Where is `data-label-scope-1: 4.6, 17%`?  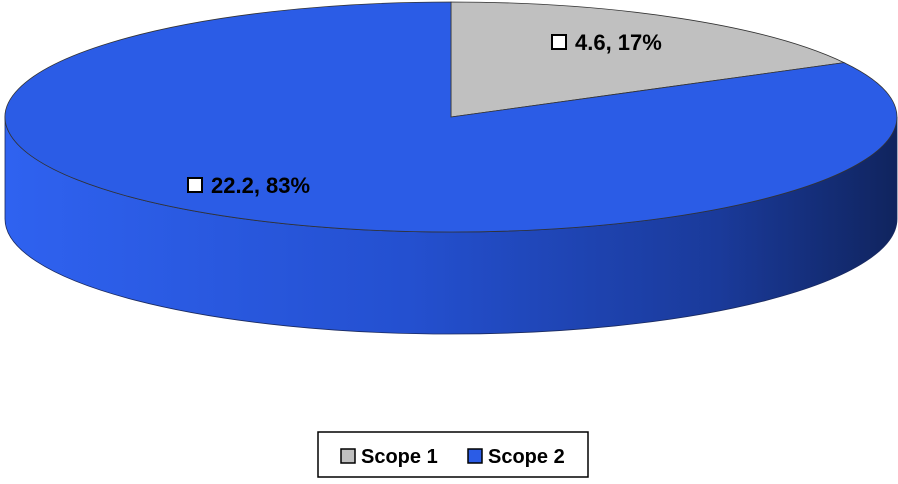
data-label-scope-1: 4.6, 17% is located at coordinates (606, 42).